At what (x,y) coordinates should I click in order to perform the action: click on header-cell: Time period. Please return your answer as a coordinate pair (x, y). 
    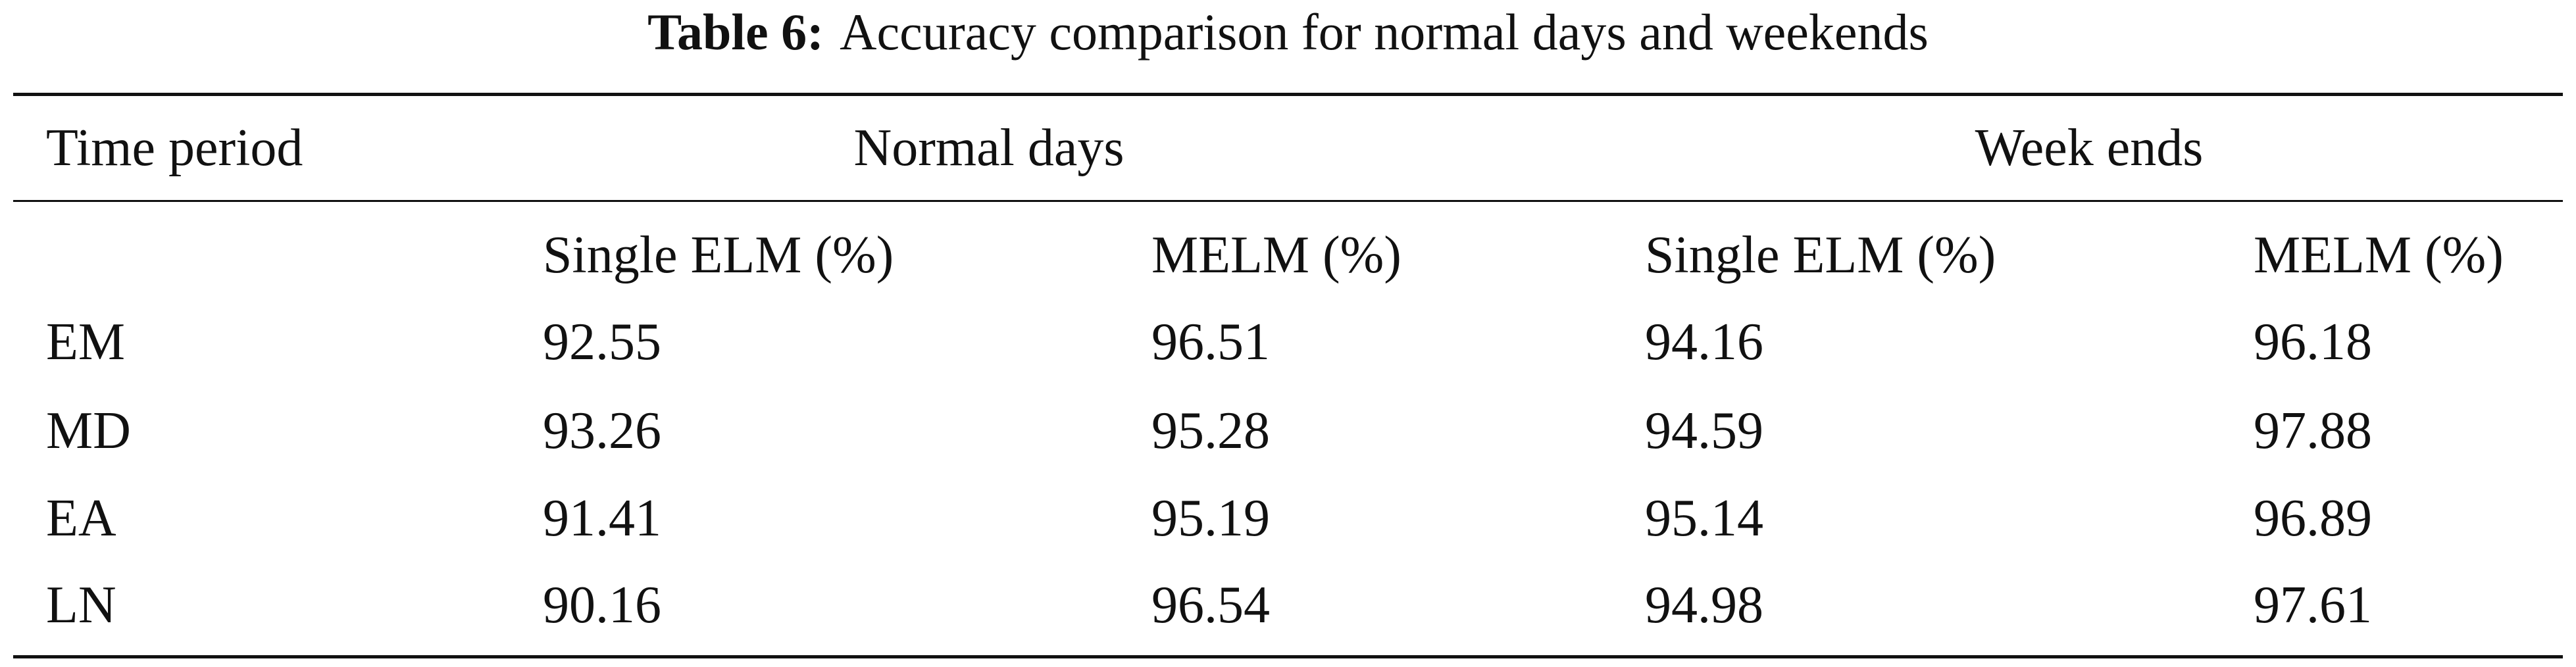
    Looking at the image, I should click on (174, 148).